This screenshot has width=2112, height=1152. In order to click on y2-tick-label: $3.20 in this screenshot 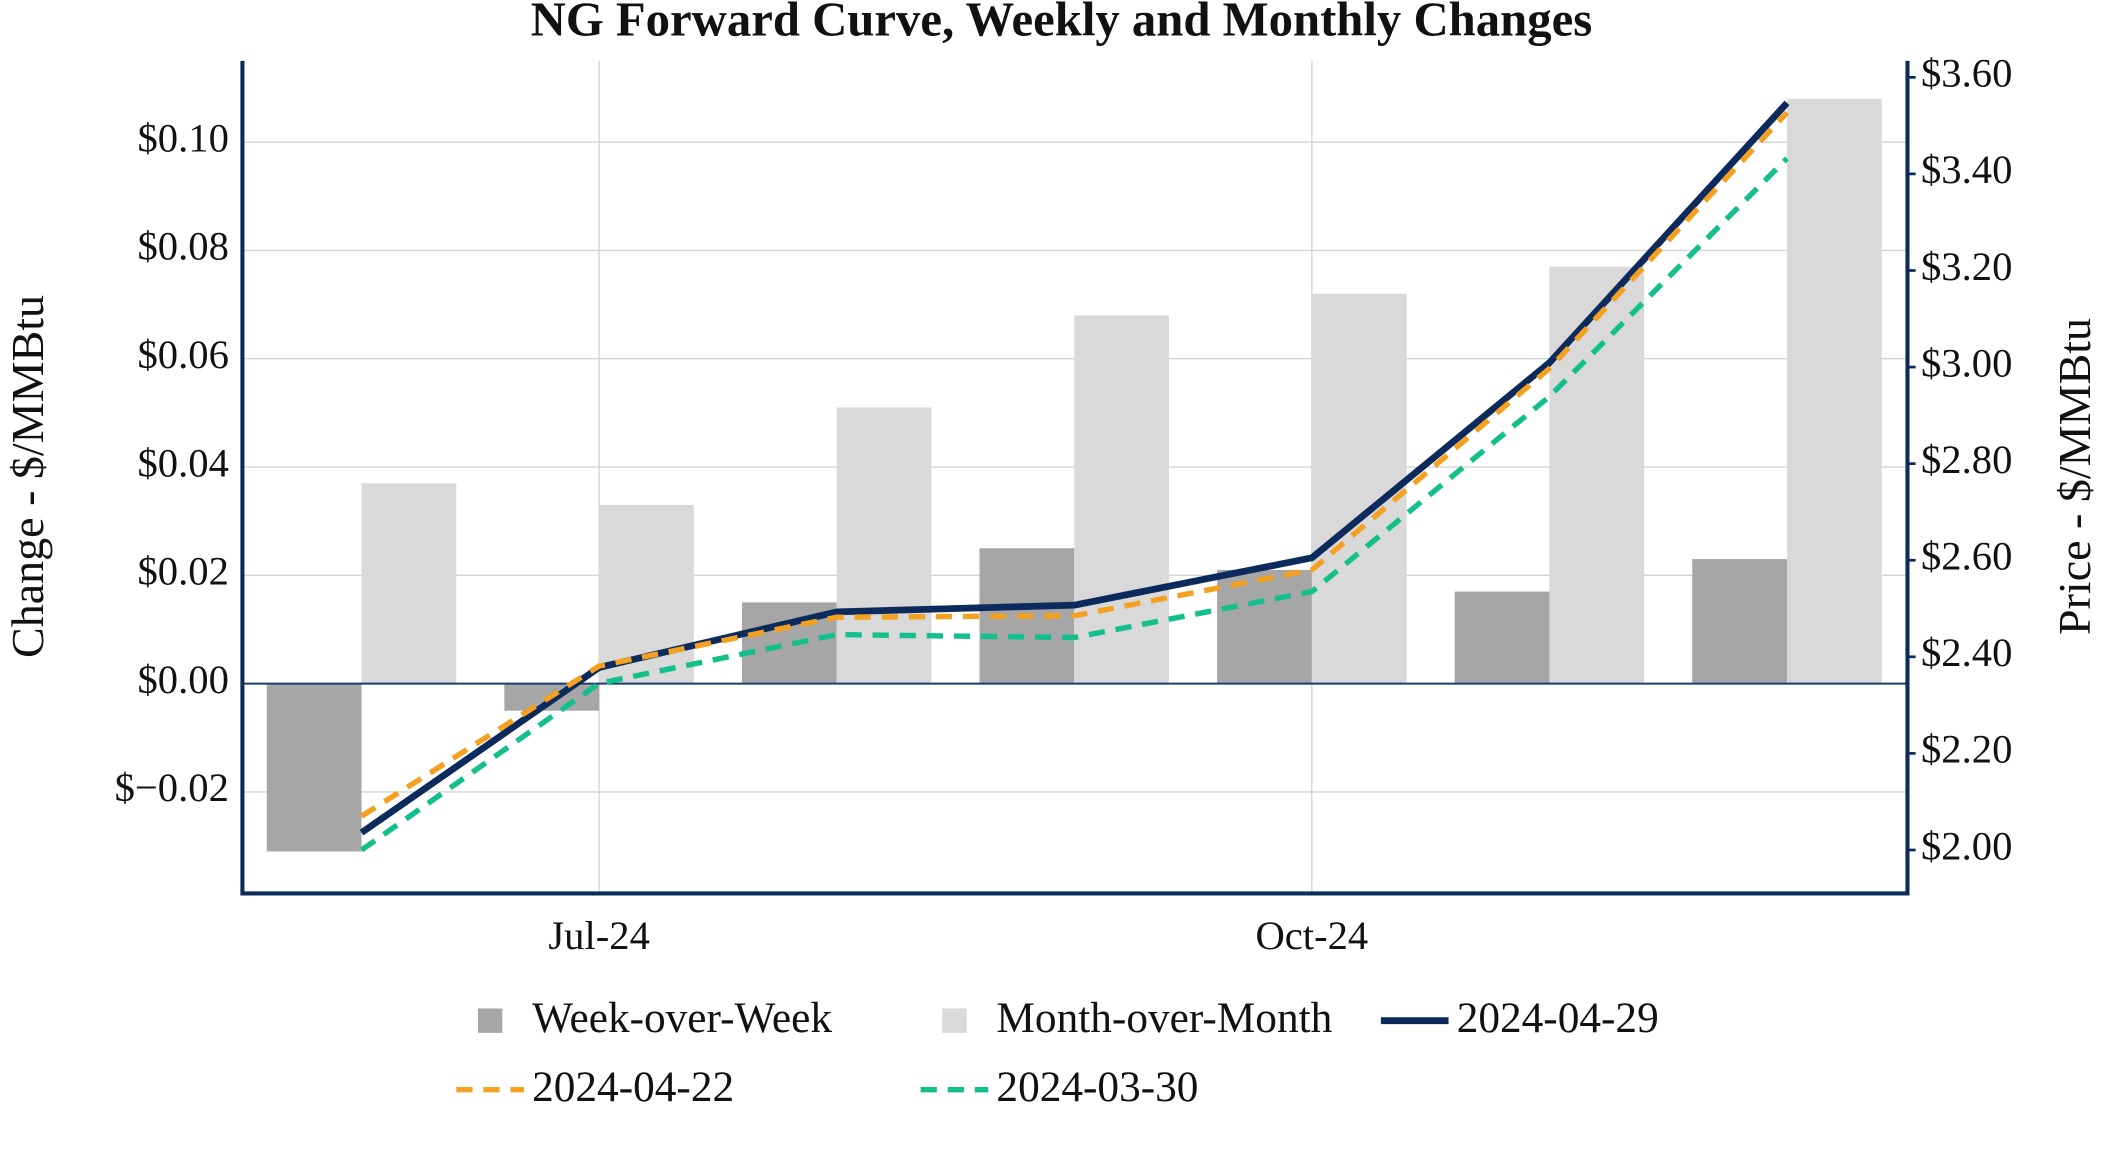, I will do `click(1966, 266)`.